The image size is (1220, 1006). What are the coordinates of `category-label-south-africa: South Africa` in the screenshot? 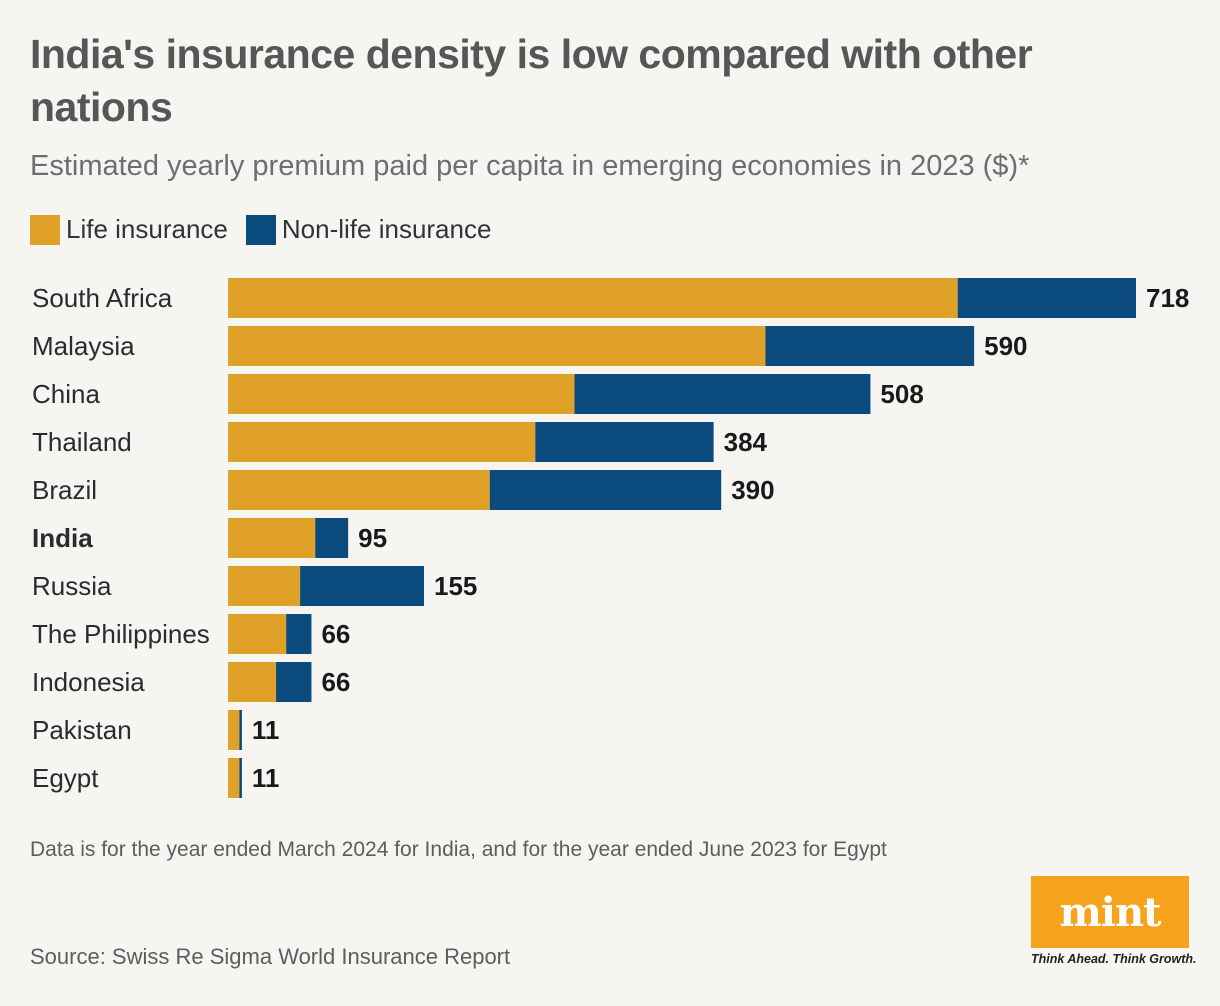 It's located at (102, 298).